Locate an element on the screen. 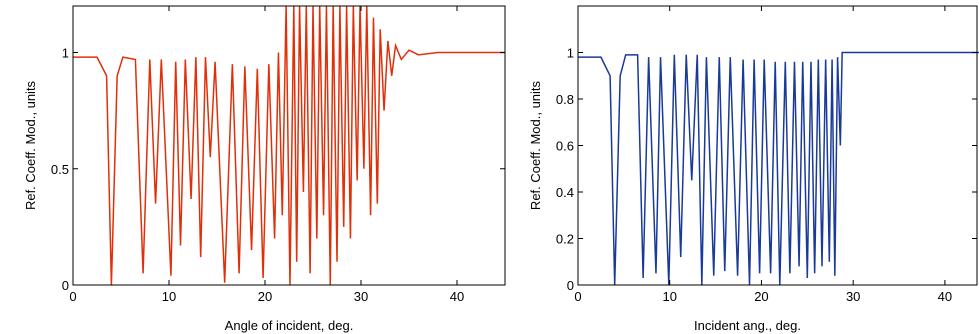  y-tick-label: 0.5 is located at coordinates (60, 169).